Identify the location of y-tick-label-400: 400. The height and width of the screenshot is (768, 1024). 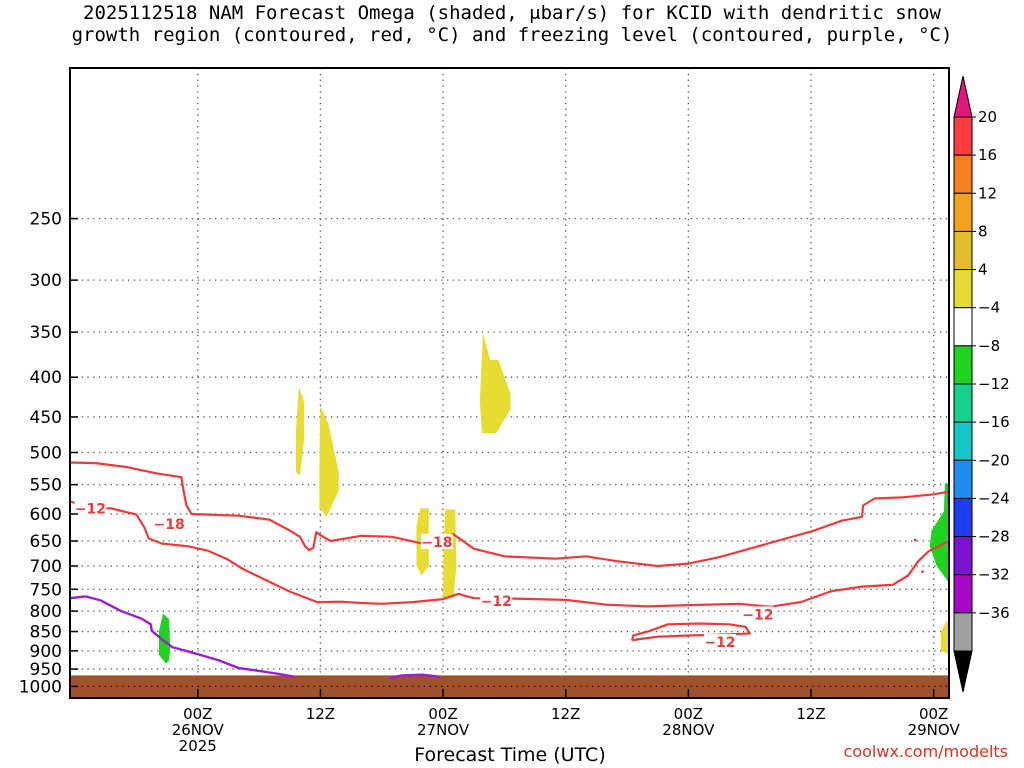
(46, 378).